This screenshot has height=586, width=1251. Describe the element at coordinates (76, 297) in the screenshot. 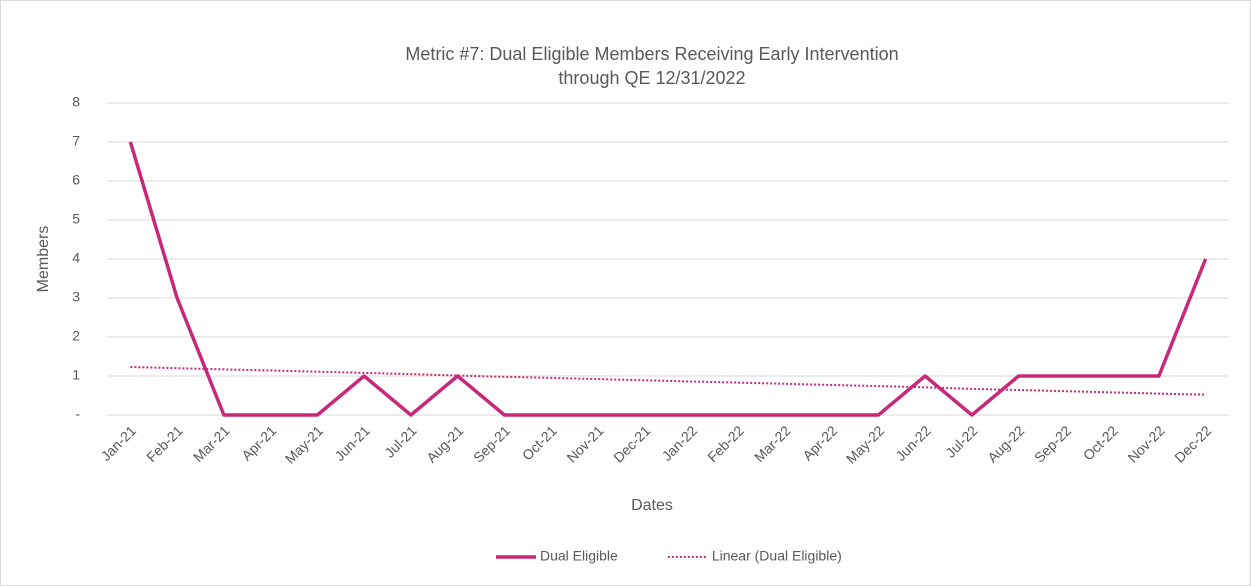

I see `y-tick-label: 3` at that location.